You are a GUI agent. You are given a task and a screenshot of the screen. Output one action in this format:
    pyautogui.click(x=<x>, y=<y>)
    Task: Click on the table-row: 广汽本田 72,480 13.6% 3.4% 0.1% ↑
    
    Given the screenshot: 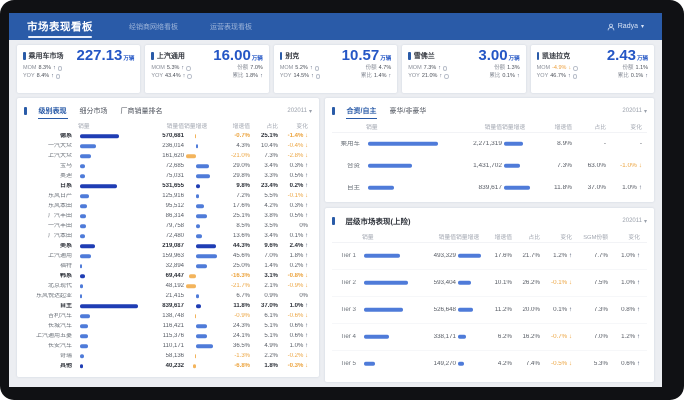 What is the action you would take?
    pyautogui.click(x=168, y=236)
    